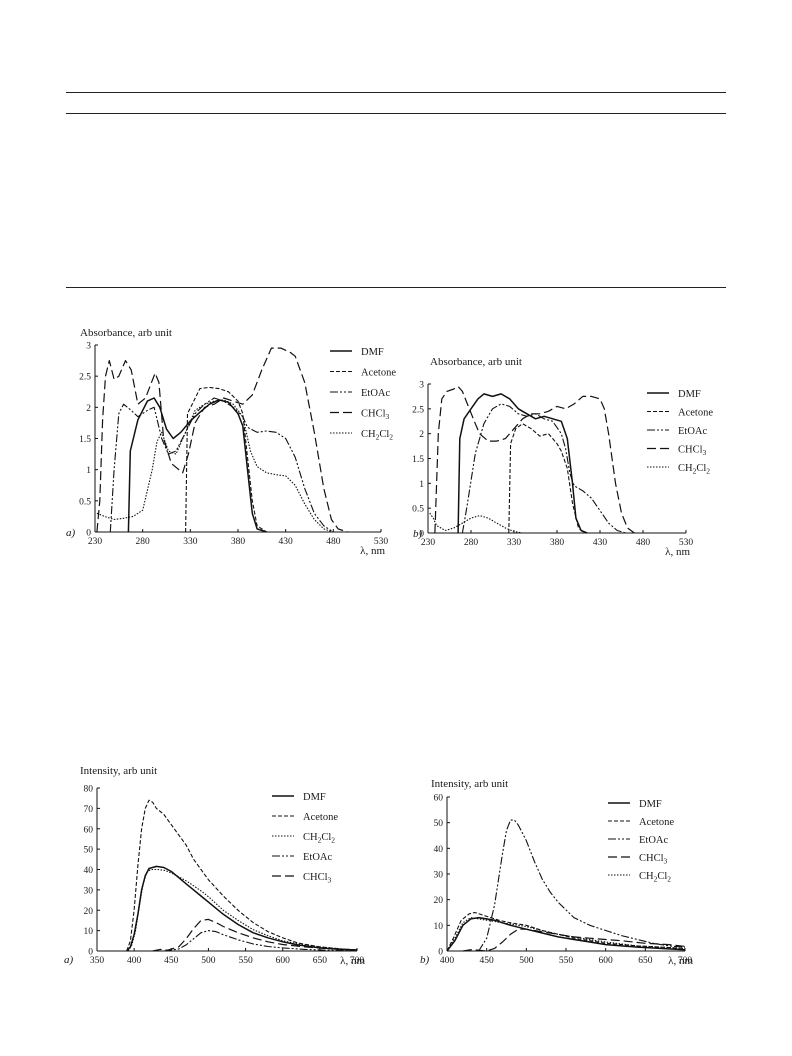 The width and height of the screenshot is (792, 1056). What do you see at coordinates (421, 386) in the screenshot?
I see `y-tick-label: 3` at bounding box center [421, 386].